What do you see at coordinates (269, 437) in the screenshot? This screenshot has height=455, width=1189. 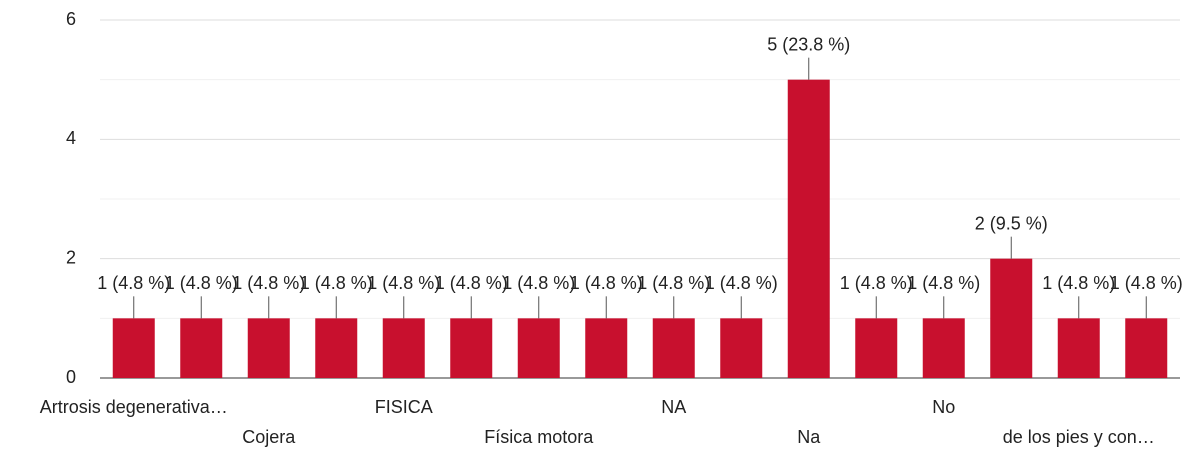 I see `x-tick-label: Cojera` at bounding box center [269, 437].